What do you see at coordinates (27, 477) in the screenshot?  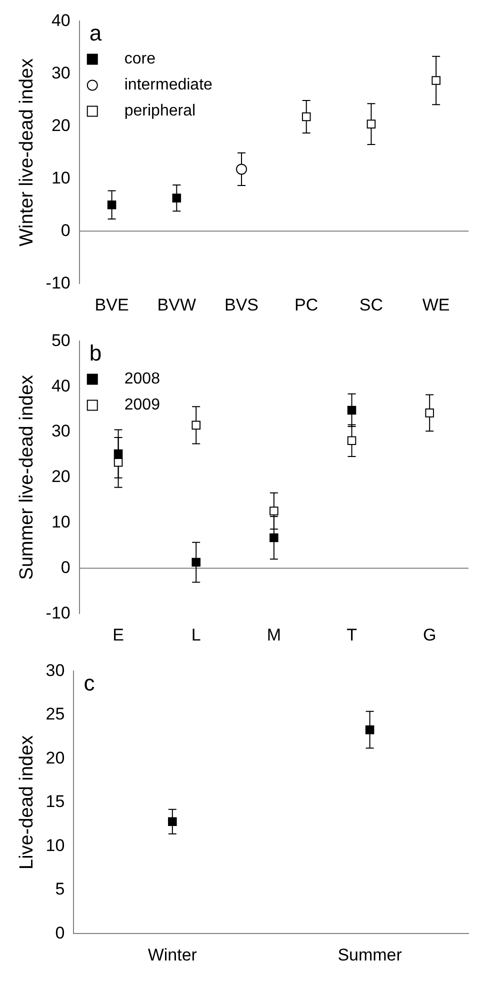 I see `y-axis-title: Summer live-dead index` at bounding box center [27, 477].